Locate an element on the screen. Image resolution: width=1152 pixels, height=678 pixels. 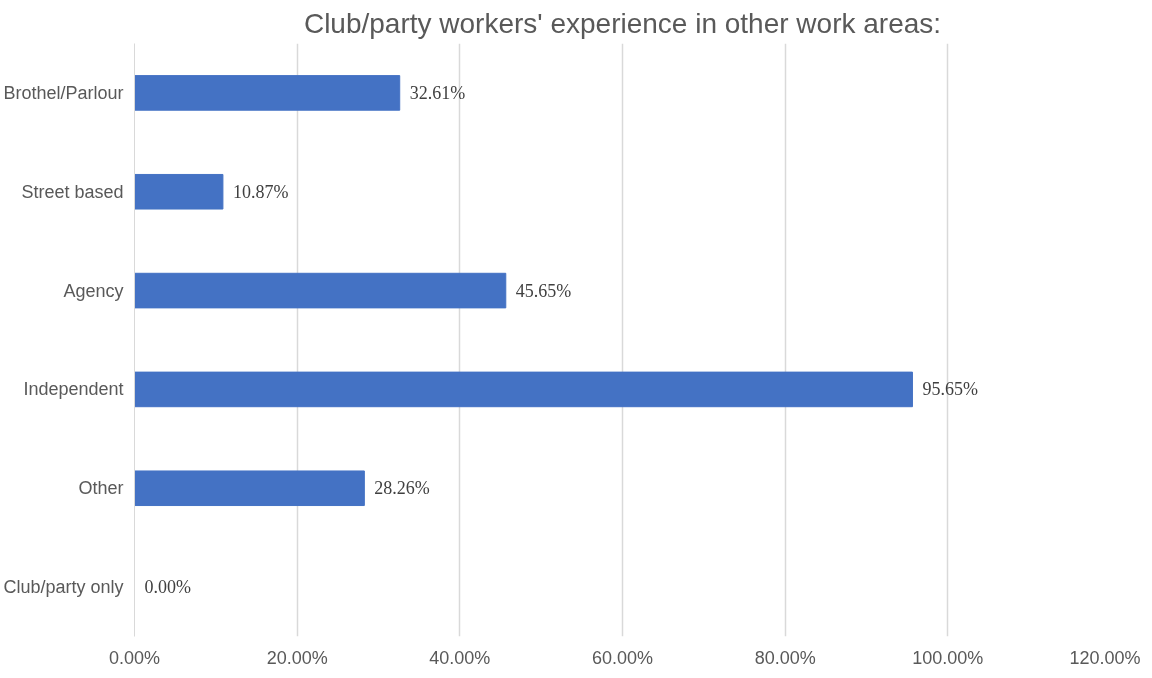
y-tick-label: Club/party only is located at coordinates (63, 587).